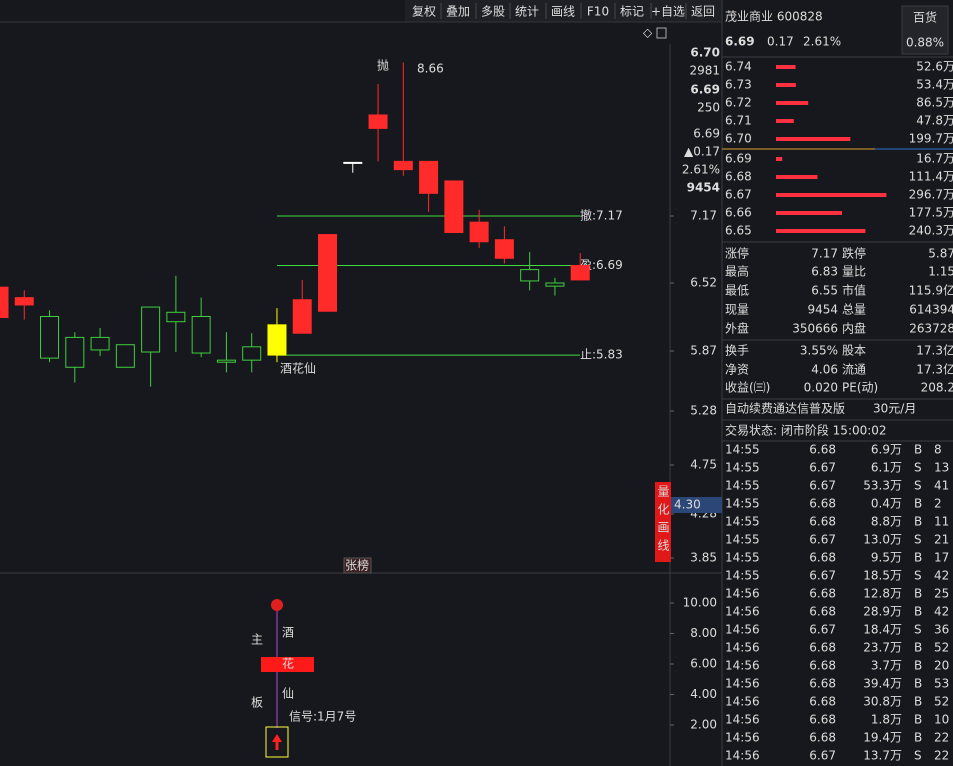 The width and height of the screenshot is (953, 766). Describe the element at coordinates (298, 368) in the screenshot. I see `signal-name: 酒花仙` at that location.